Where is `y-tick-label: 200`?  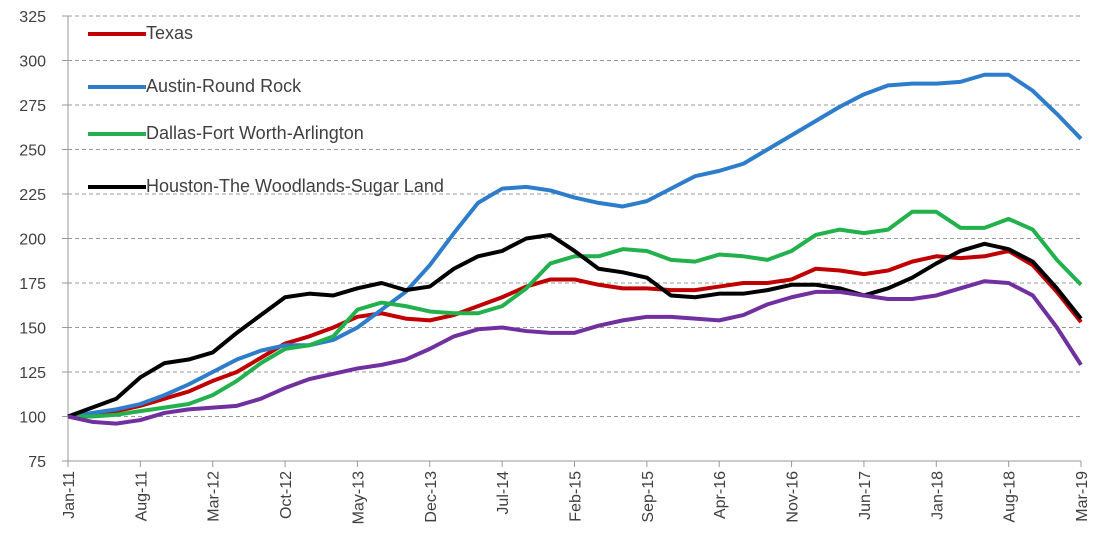 y-tick-label: 200 is located at coordinates (32, 240).